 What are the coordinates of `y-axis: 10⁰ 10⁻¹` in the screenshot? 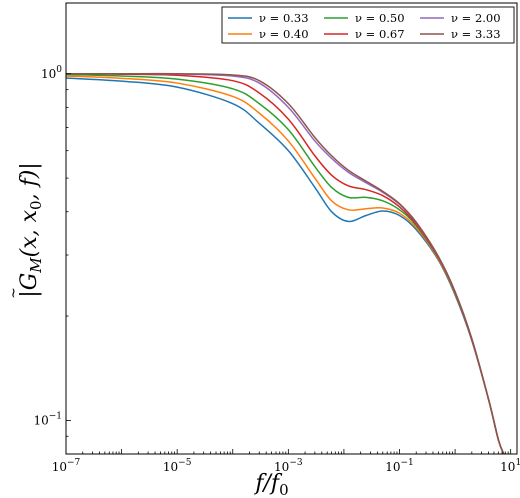 It's located at (52, 260).